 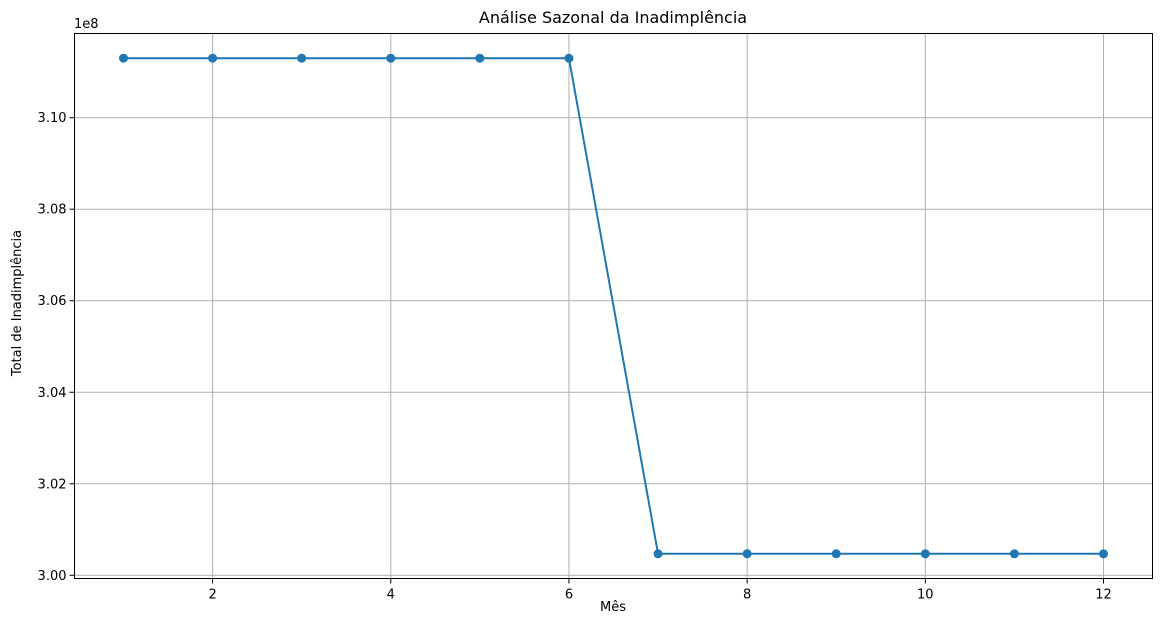 I want to click on x-tick-label: 8, so click(x=747, y=595).